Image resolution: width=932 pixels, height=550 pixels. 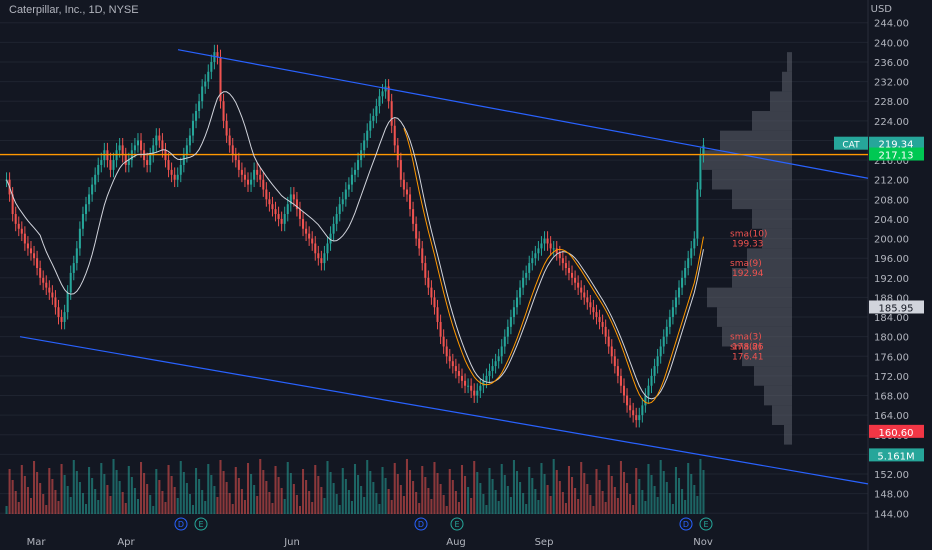 What do you see at coordinates (456, 542) in the screenshot?
I see `x-tick-label: Aug` at bounding box center [456, 542].